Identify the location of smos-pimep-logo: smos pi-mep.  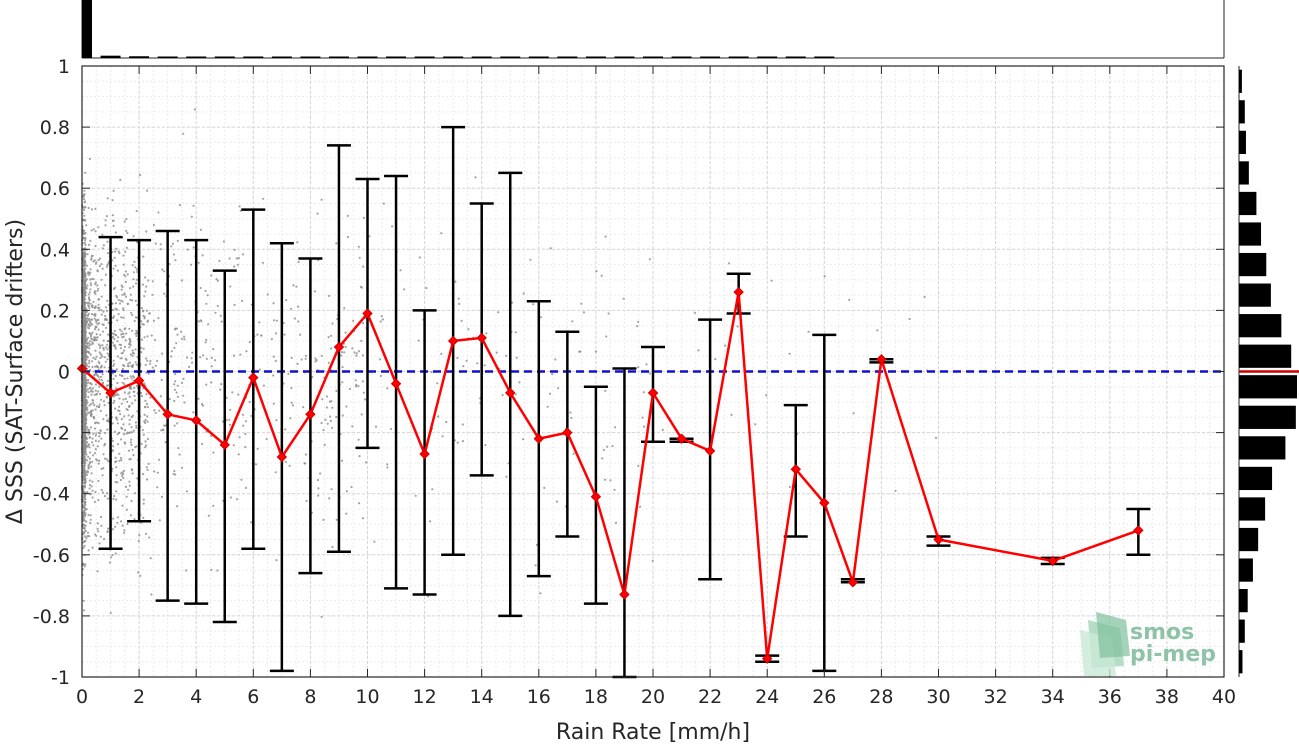
(1148, 644).